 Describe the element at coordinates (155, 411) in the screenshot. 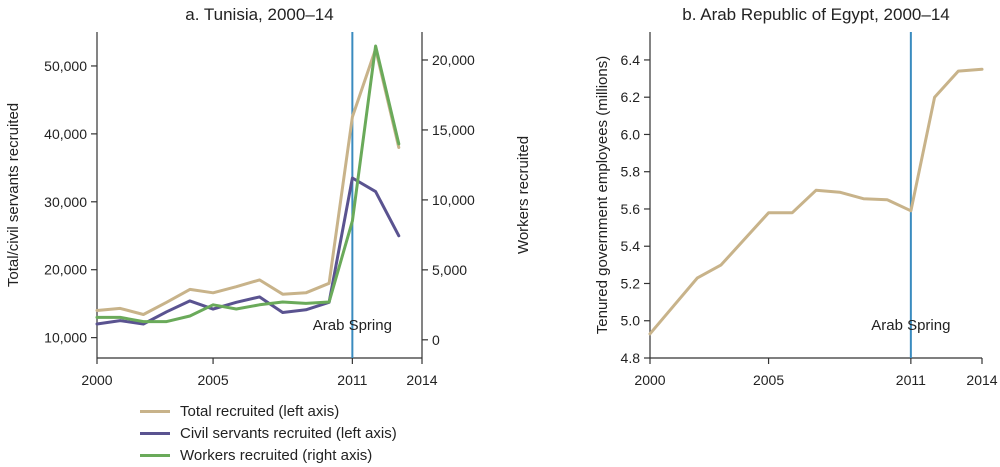

I see `legend-swatch-total` at that location.